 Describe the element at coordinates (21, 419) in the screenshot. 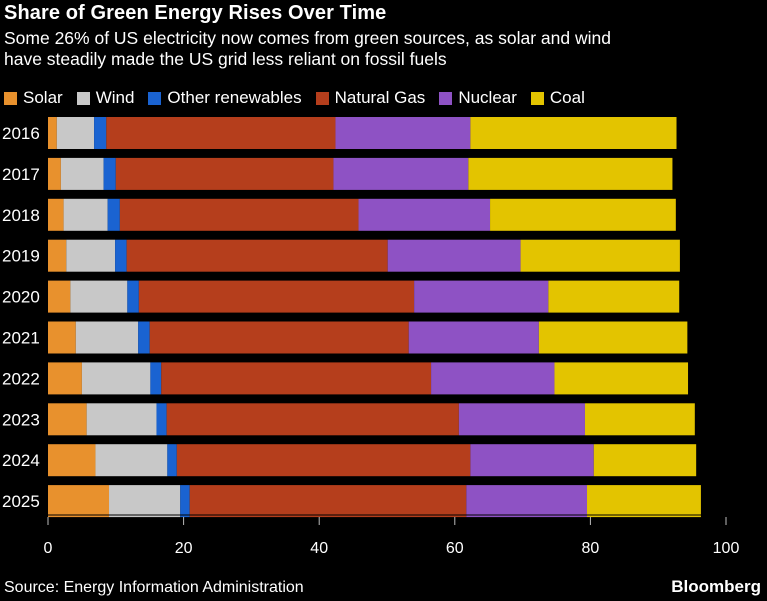

I see `y-tick-label: 2023` at that location.